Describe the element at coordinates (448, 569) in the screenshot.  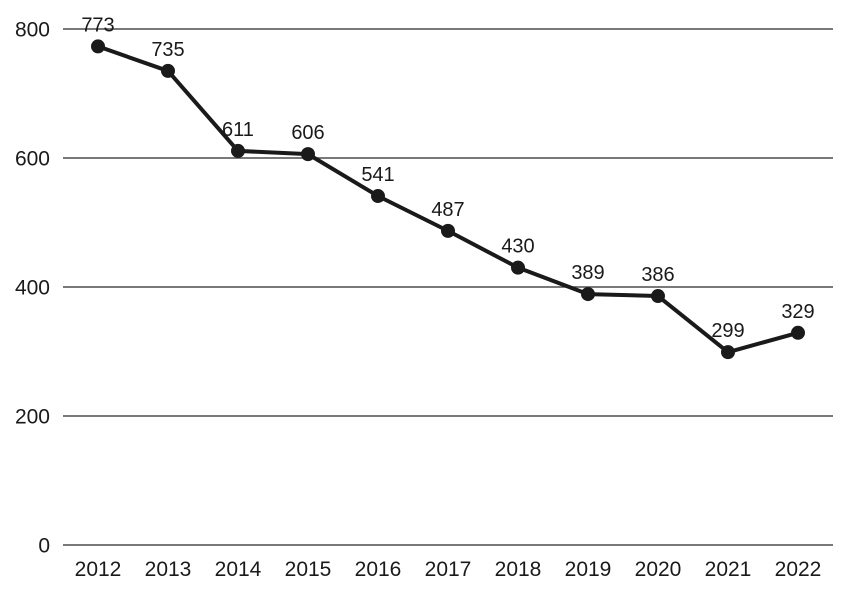
I see `x-tick-label: 2017` at that location.